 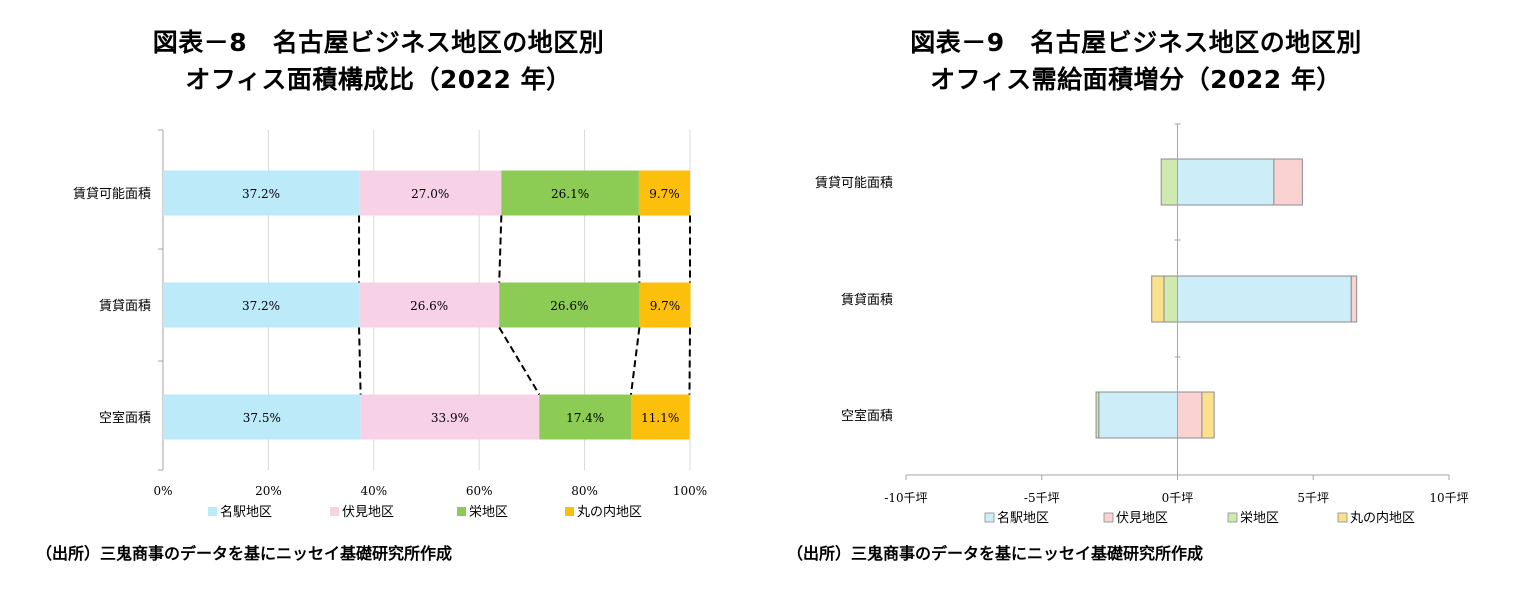 I want to click on x-tick-label: 60%, so click(x=479, y=491).